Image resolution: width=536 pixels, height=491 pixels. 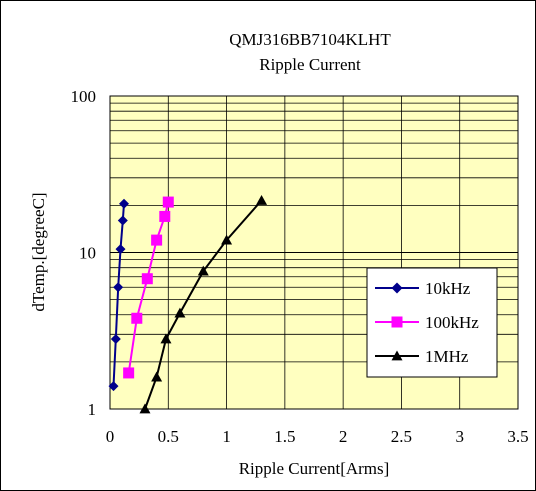 What do you see at coordinates (401, 436) in the screenshot?
I see `x-tick-label: 2.5` at bounding box center [401, 436].